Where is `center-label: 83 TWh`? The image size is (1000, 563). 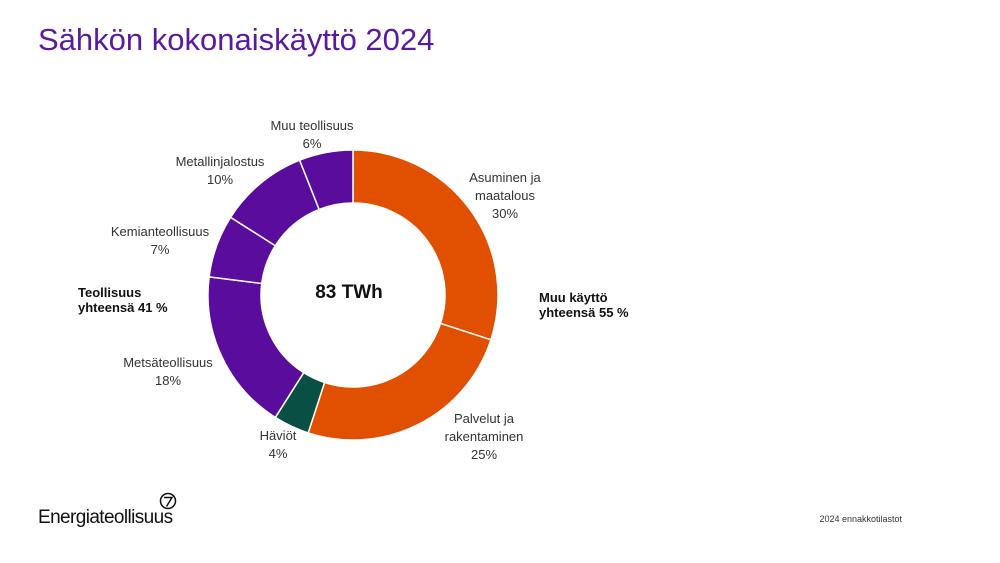 center-label: 83 TWh is located at coordinates (349, 292).